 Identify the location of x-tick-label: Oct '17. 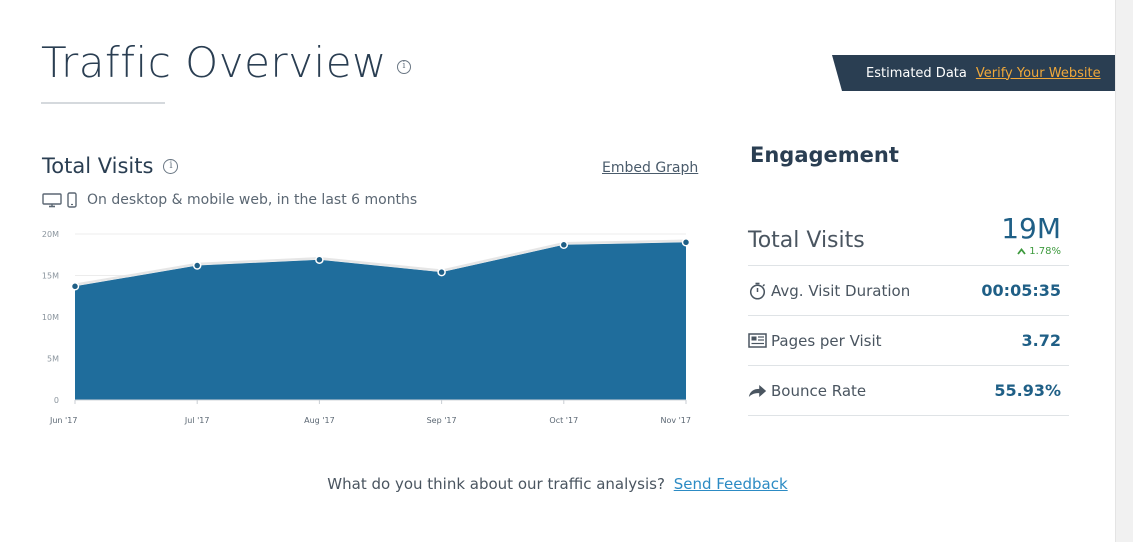
(563, 420).